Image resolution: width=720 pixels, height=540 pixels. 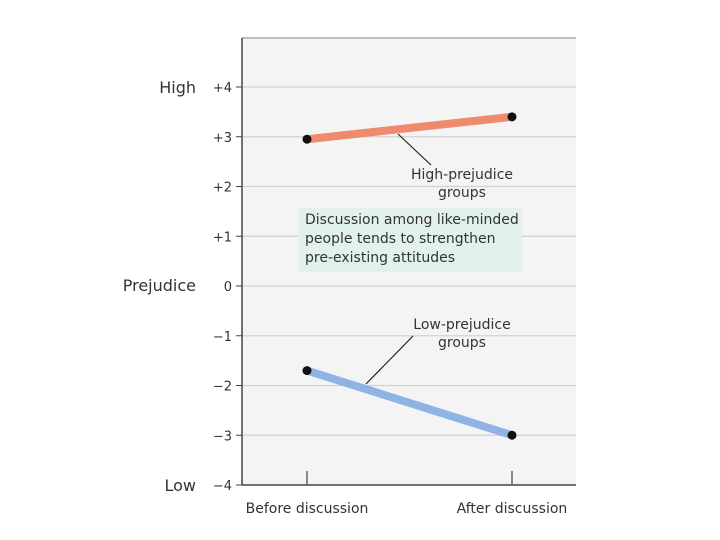 I want to click on y-tick-label: +1, so click(x=222, y=237).